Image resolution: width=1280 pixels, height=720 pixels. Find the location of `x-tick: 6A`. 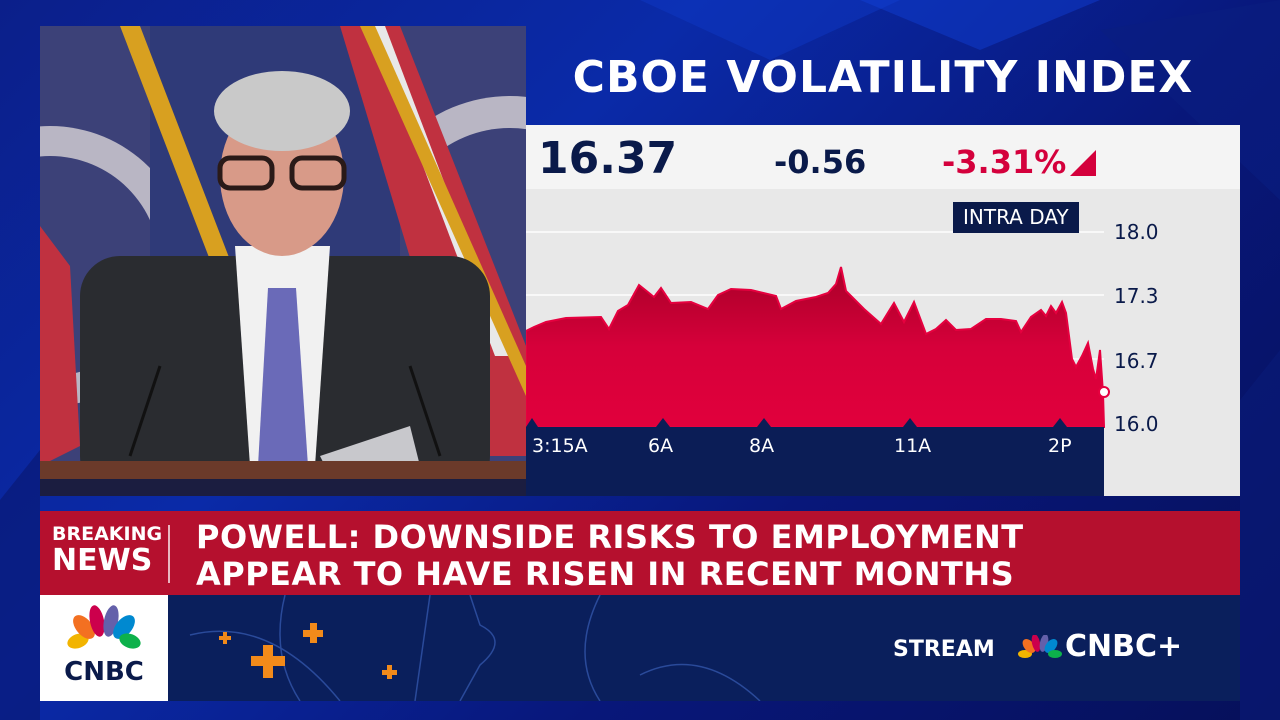

x-tick: 6A is located at coordinates (661, 446).